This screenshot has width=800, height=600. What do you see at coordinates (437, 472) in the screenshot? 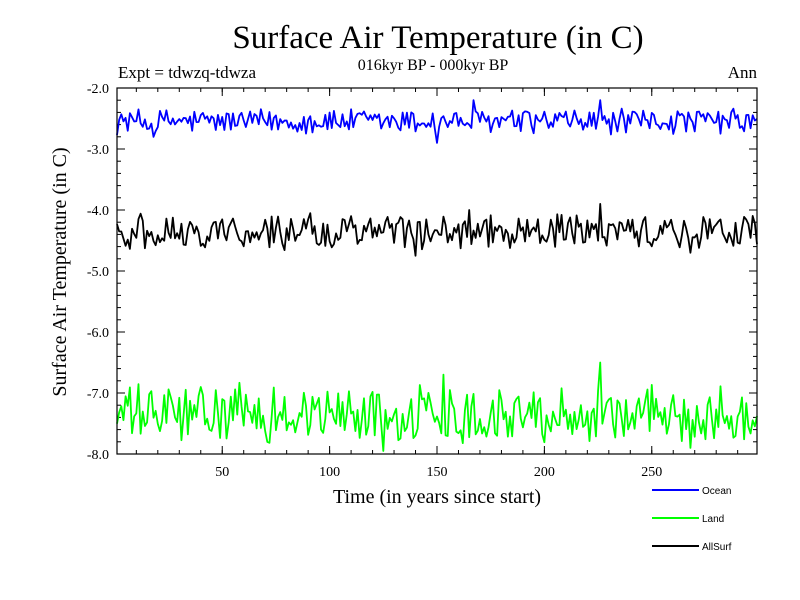
I see `x-tick-label: 150` at bounding box center [437, 472].